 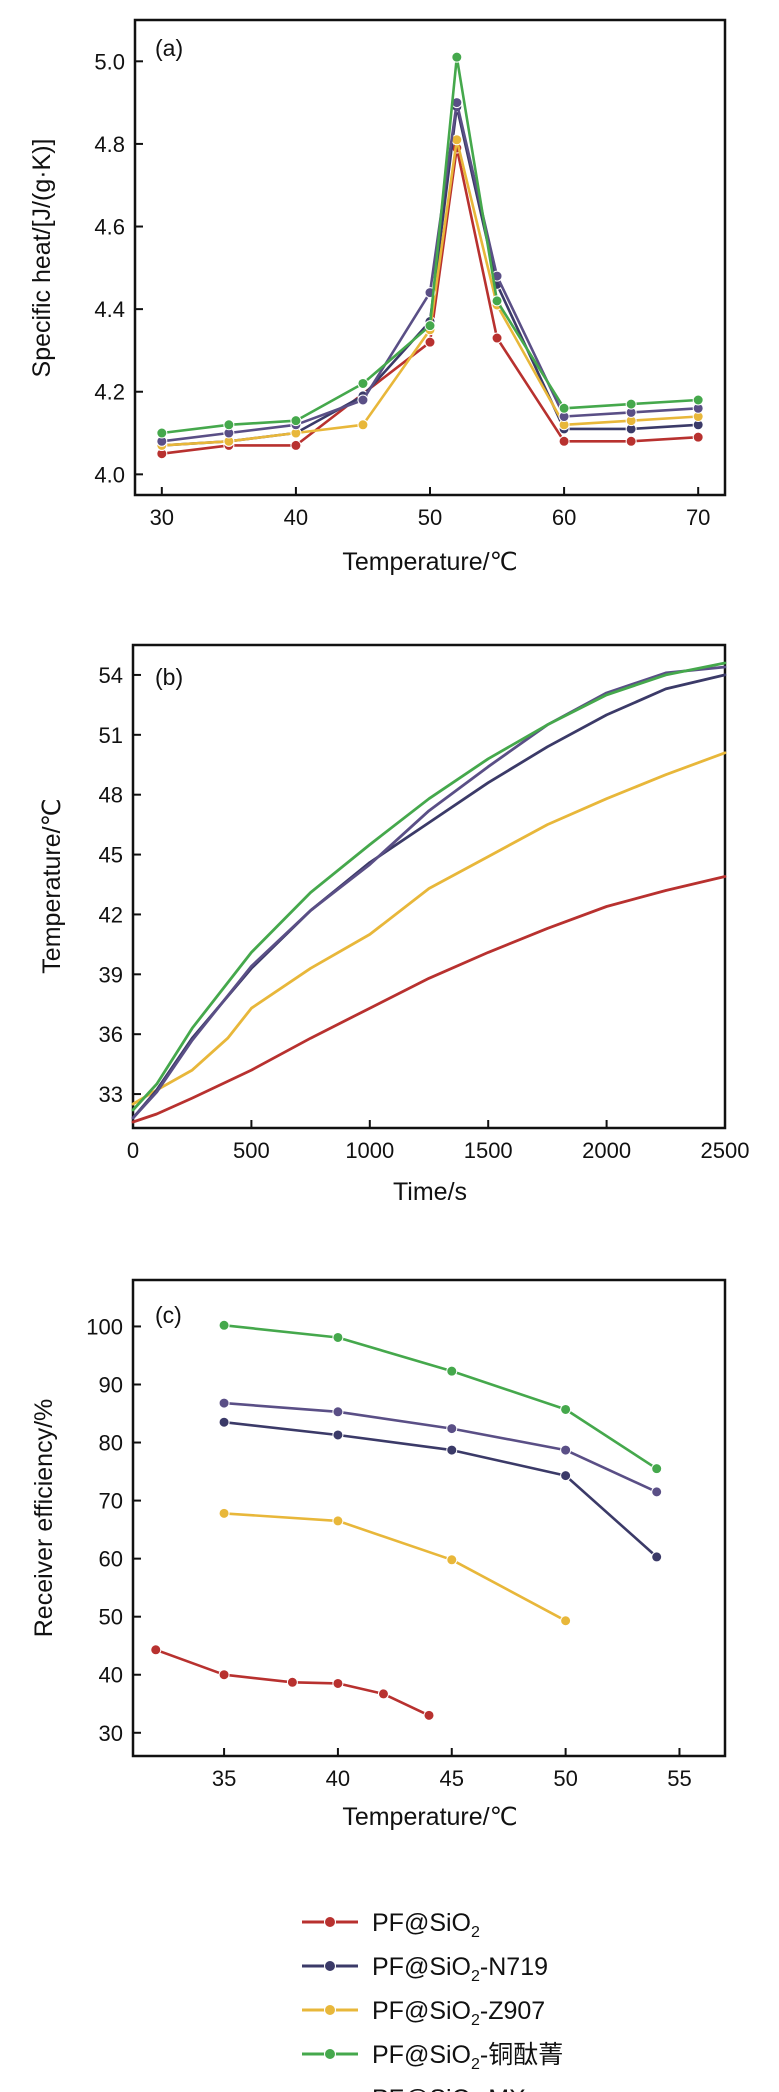 I want to click on panel-a-ytick-label: 4.6, so click(x=109, y=227).